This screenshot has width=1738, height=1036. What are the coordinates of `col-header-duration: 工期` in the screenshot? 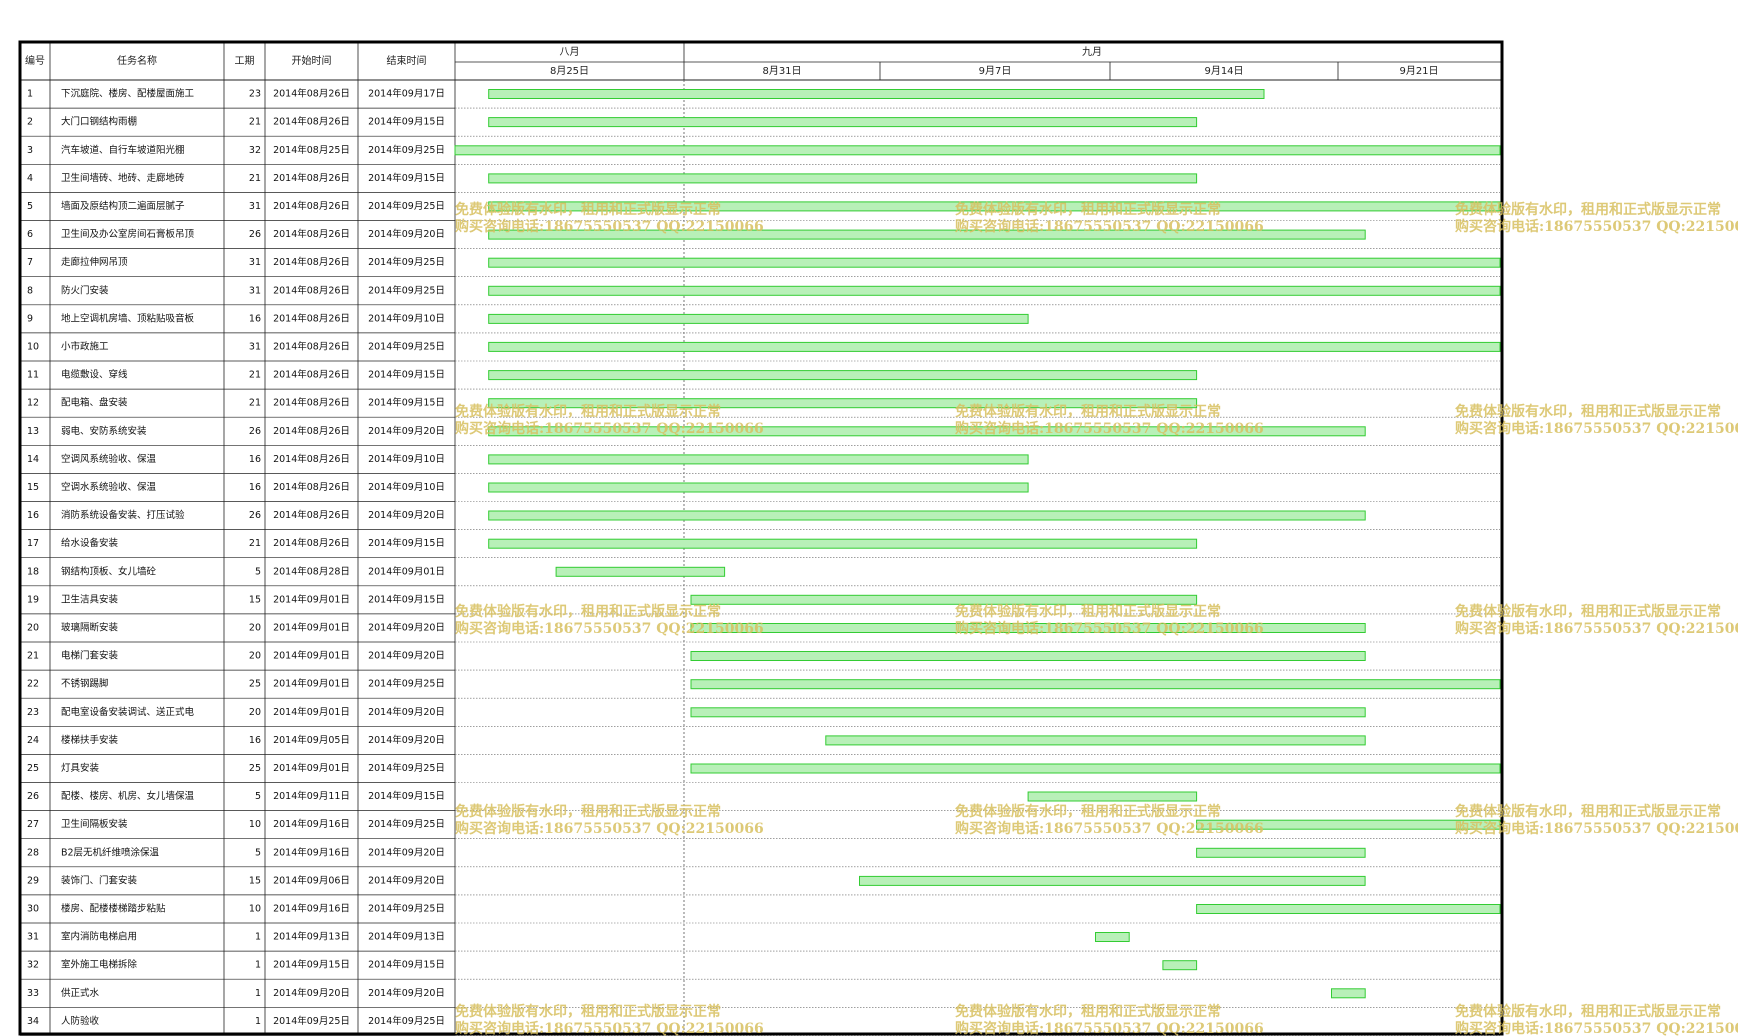 It's located at (245, 61).